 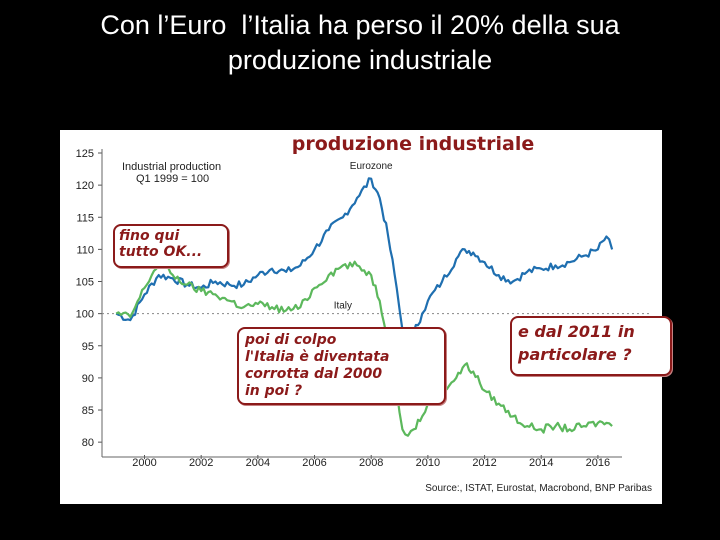 I want to click on x-tick-label: 2014, so click(x=541, y=463).